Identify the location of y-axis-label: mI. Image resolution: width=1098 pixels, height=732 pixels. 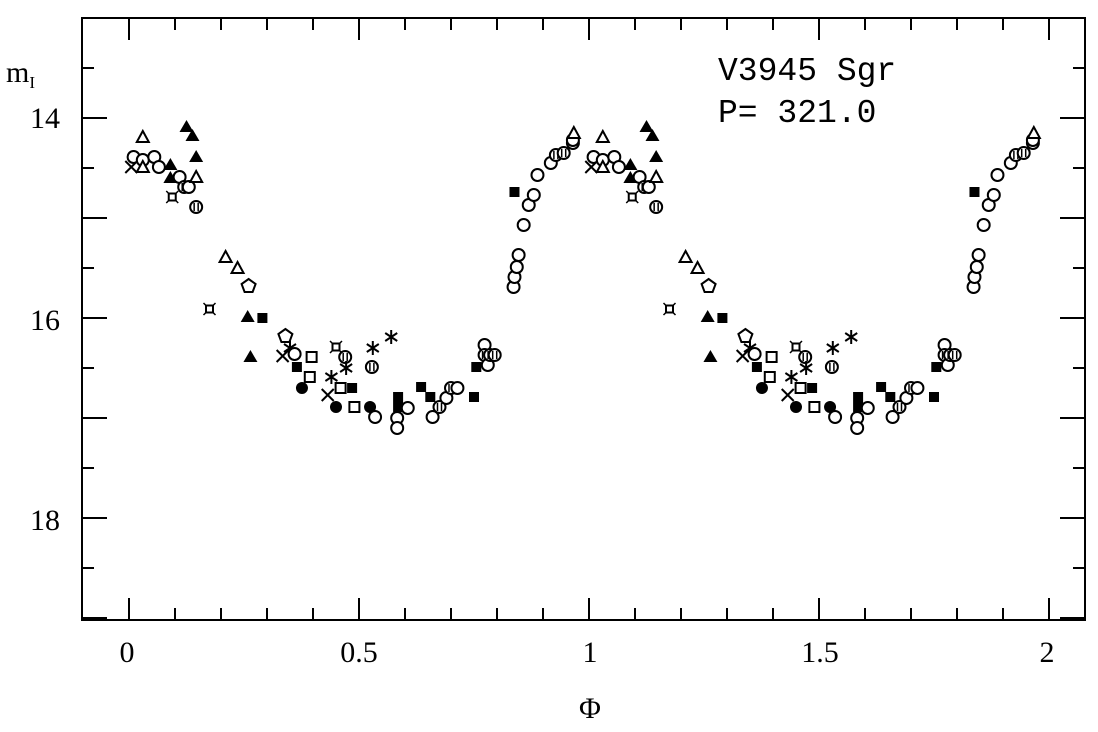
(20, 74).